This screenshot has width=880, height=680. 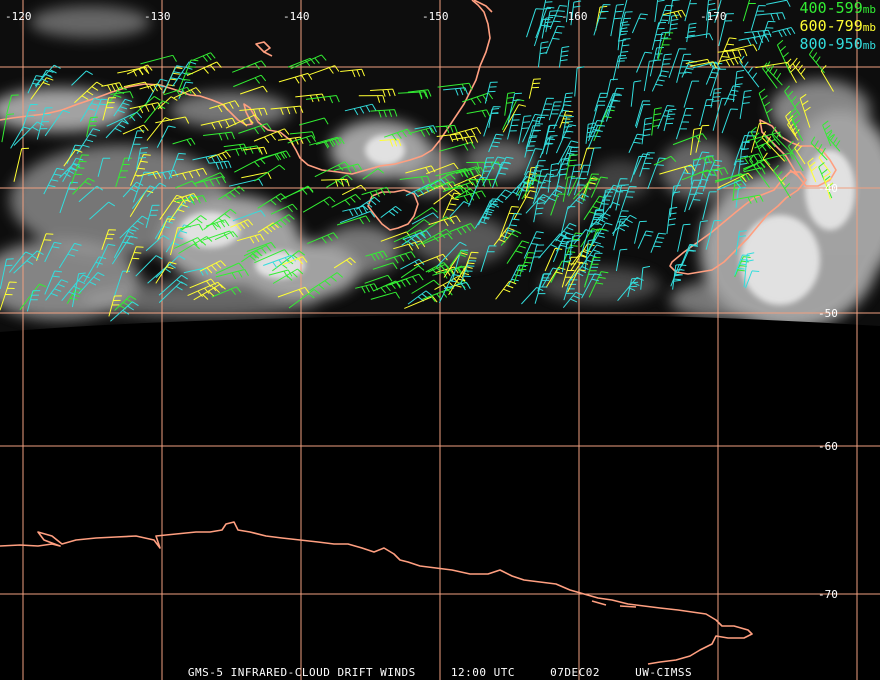 What do you see at coordinates (575, 672) in the screenshot?
I see `image-date: 07DEC02` at bounding box center [575, 672].